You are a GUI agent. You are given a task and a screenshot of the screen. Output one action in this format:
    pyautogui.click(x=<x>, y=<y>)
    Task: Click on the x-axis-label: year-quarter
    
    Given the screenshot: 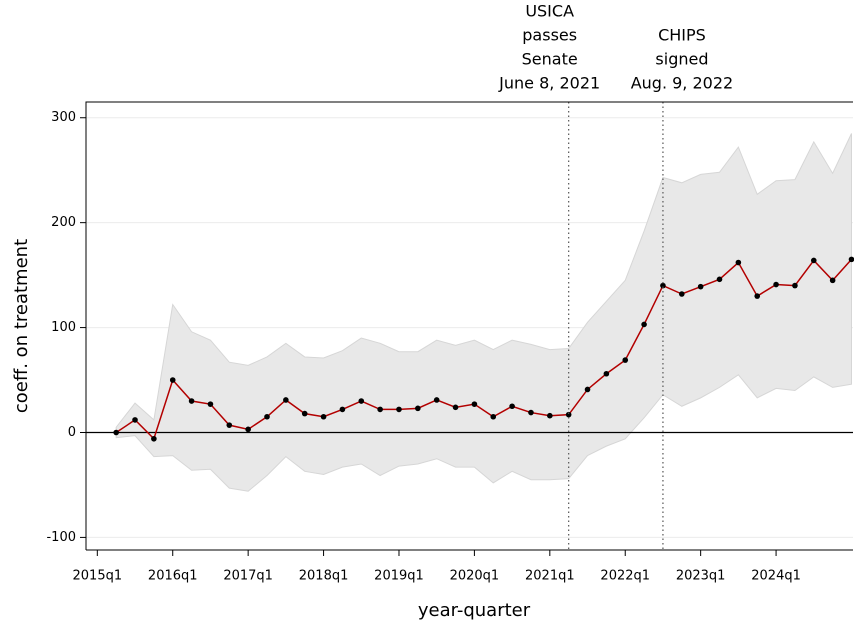 What is the action you would take?
    pyautogui.click(x=474, y=610)
    